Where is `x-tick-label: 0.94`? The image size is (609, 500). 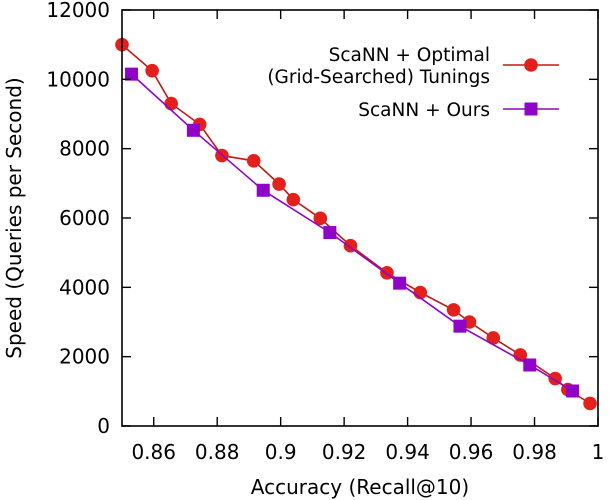
x-tick-label: 0.94 is located at coordinates (407, 452).